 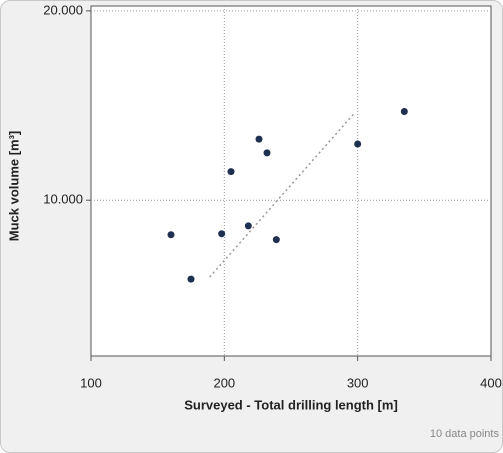 What do you see at coordinates (63, 199) in the screenshot?
I see `y-tick-label: 10.000` at bounding box center [63, 199].